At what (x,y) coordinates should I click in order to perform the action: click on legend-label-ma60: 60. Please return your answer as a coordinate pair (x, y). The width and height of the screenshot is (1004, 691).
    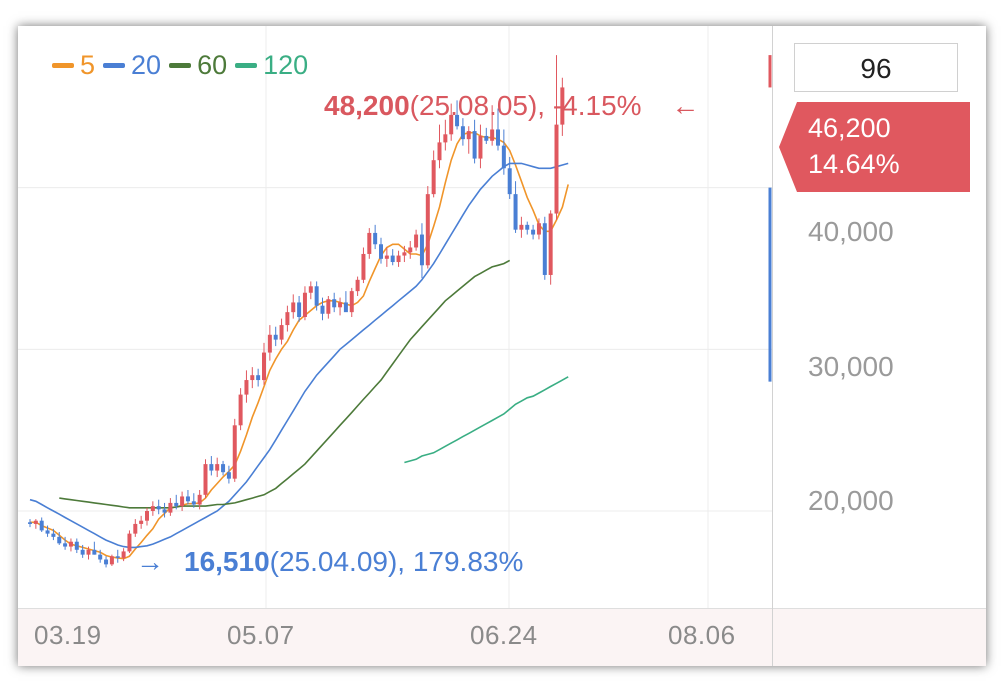
    Looking at the image, I should click on (212, 65).